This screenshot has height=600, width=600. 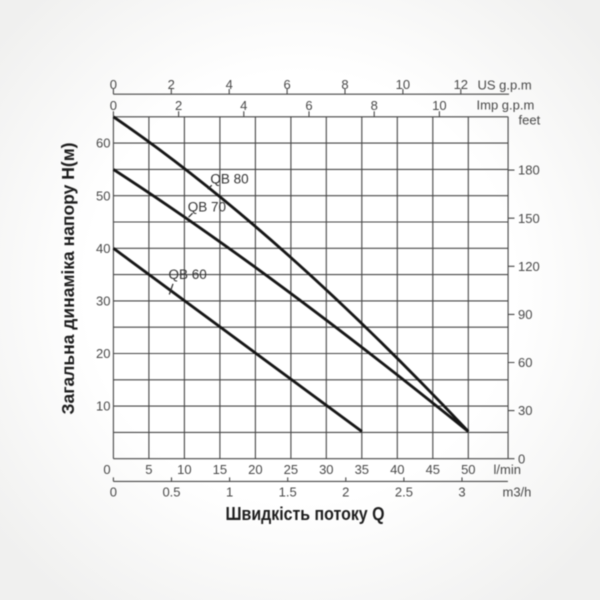 What do you see at coordinates (68, 279) in the screenshot?
I see `svg-text: Загальна динаміка напору Н(м)` at bounding box center [68, 279].